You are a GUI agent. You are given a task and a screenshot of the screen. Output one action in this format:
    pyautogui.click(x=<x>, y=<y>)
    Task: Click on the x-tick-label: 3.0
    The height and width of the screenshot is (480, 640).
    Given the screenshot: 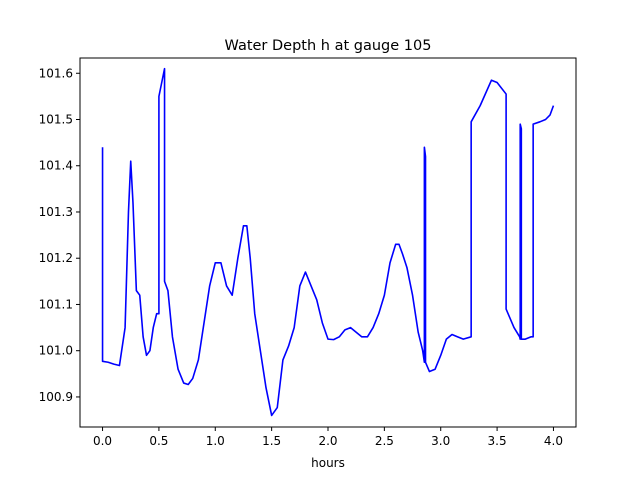 What is the action you would take?
    pyautogui.click(x=440, y=441)
    